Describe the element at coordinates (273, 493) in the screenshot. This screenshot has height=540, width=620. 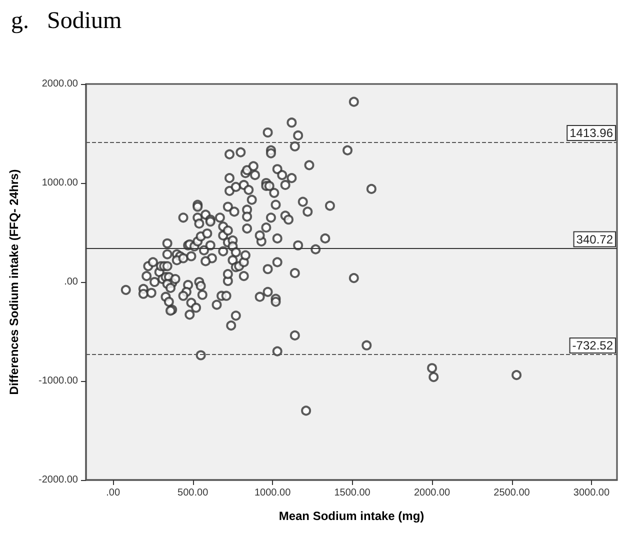
I see `x-tick-label: 1000.00` at that location.